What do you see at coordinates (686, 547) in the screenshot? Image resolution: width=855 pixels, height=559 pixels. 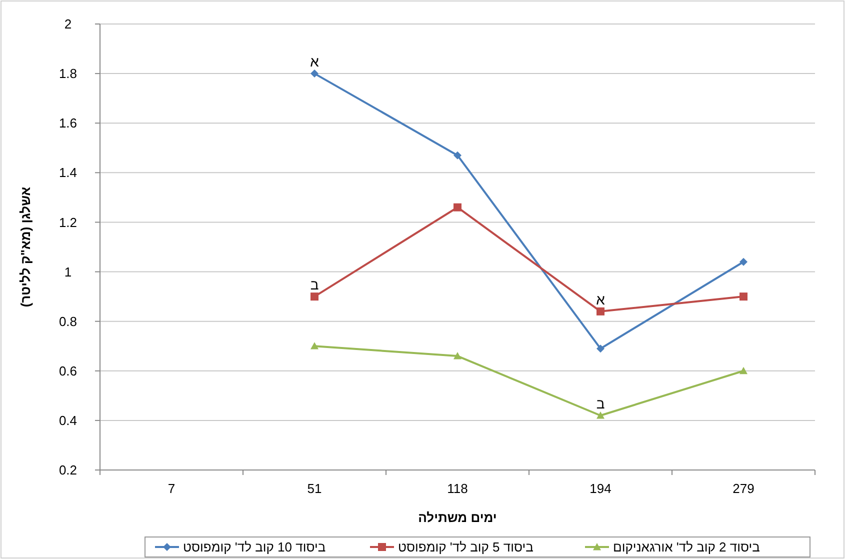 I see `legend-label: ביסוד 2 קוב לד' אורגאניקום` at bounding box center [686, 547].